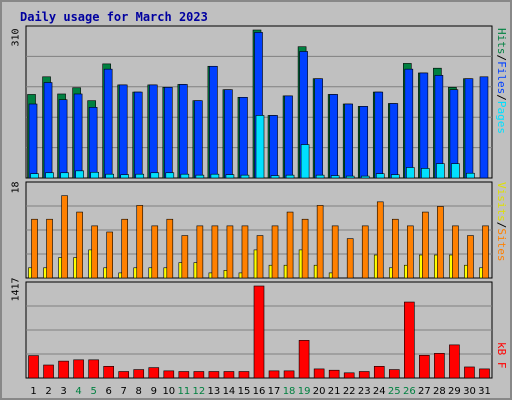 The width and height of the screenshot is (512, 400). I want to click on x-tick-label: 1, so click(33, 391).